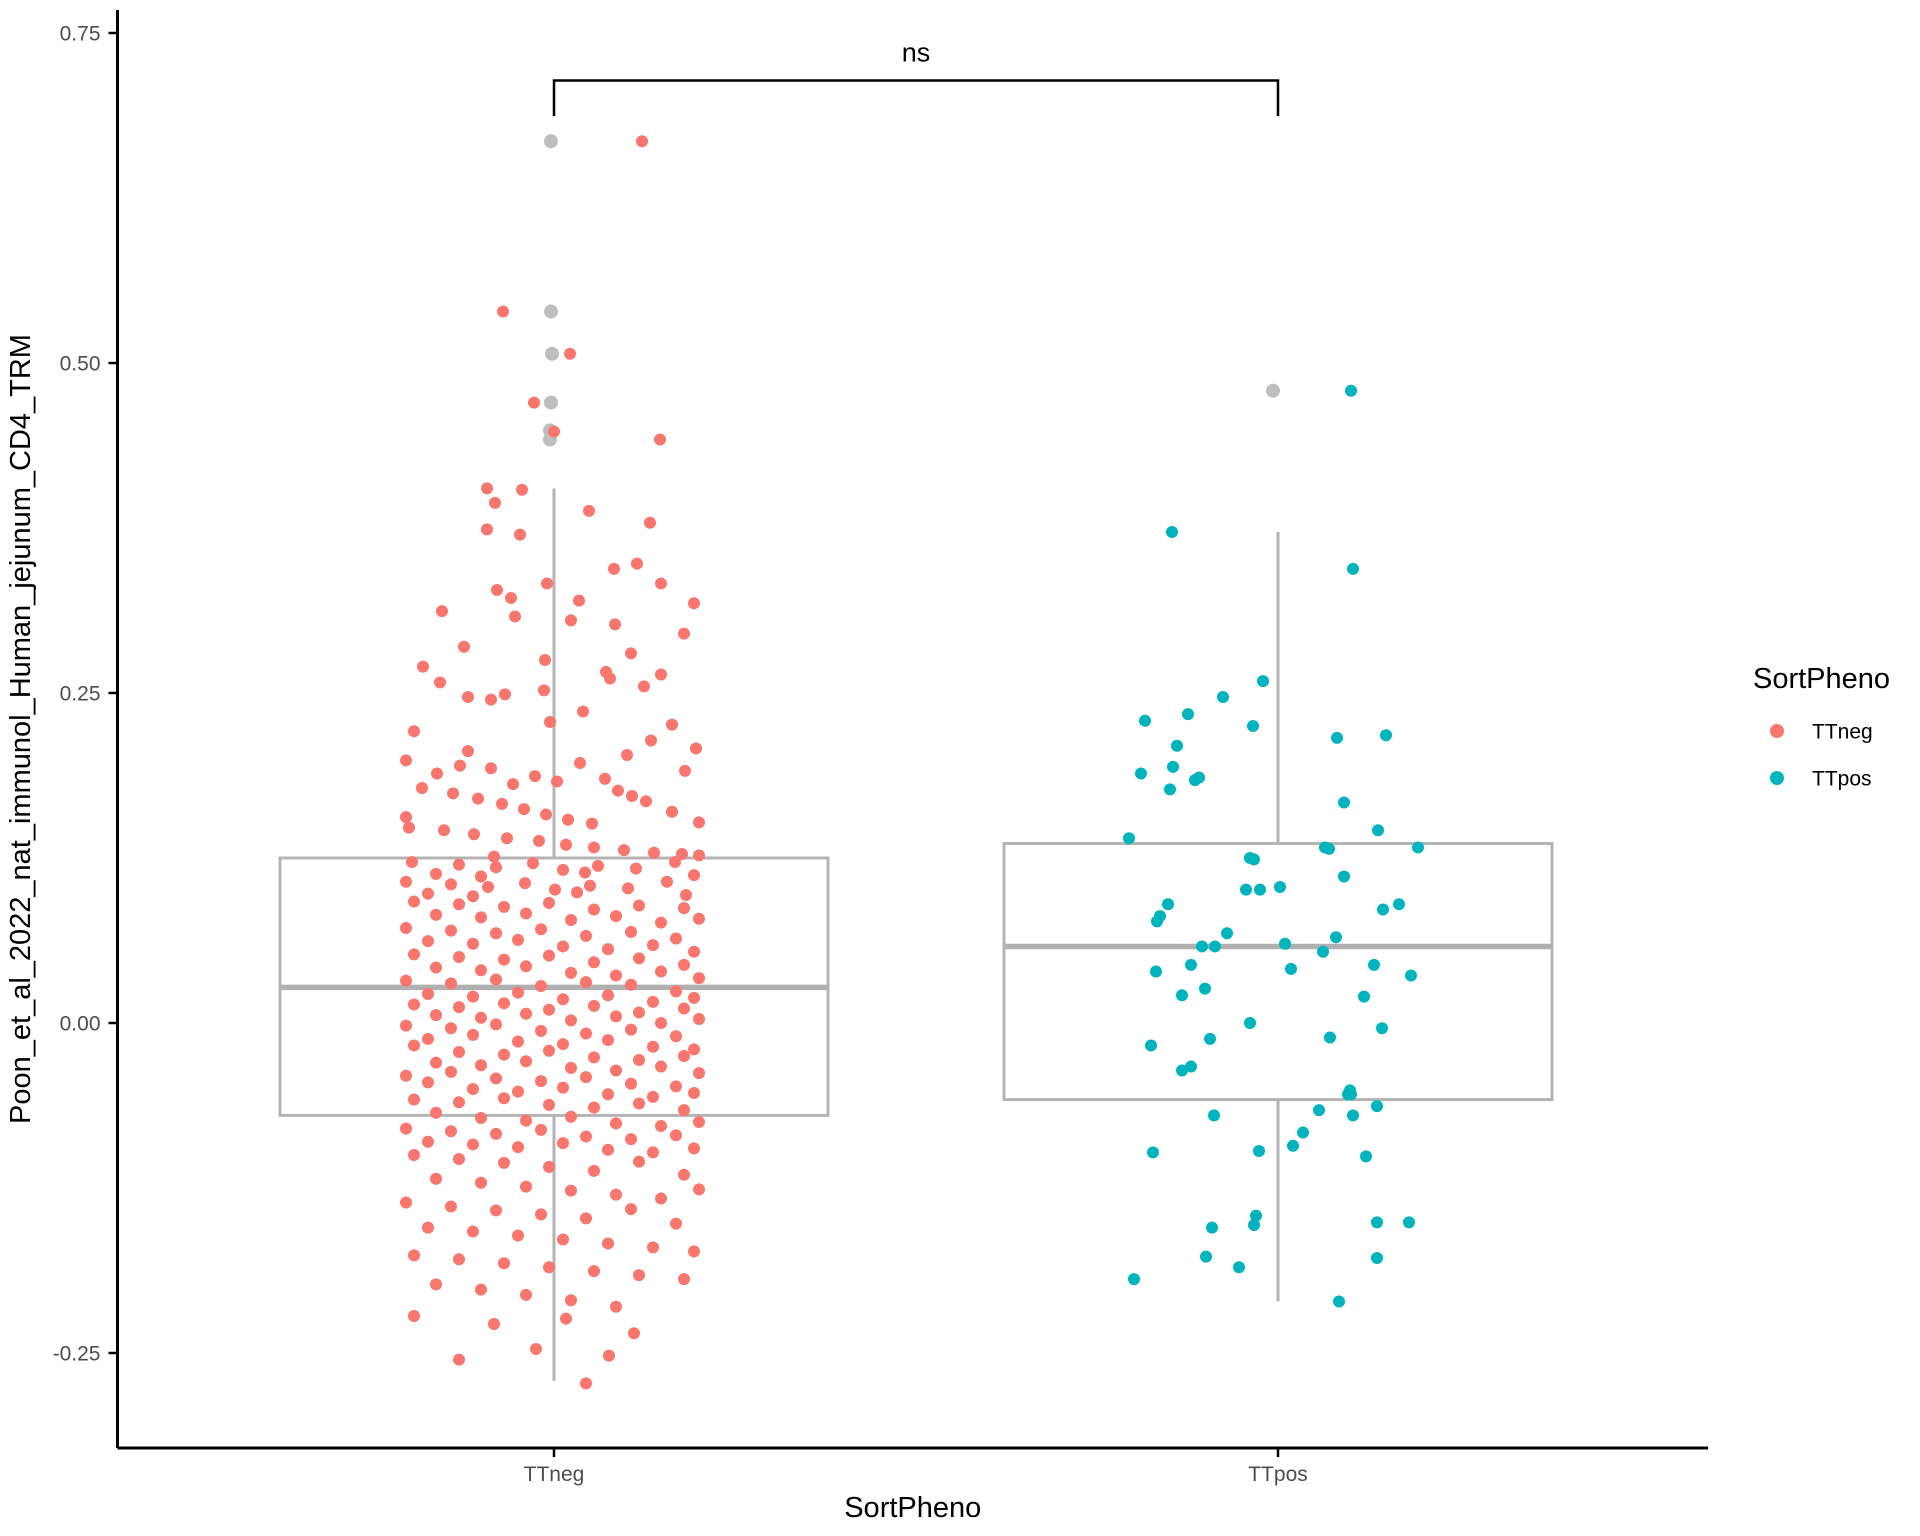 Image resolution: width=1920 pixels, height=1536 pixels. What do you see at coordinates (80, 364) in the screenshot?
I see `y-tick-label: 0.50` at bounding box center [80, 364].